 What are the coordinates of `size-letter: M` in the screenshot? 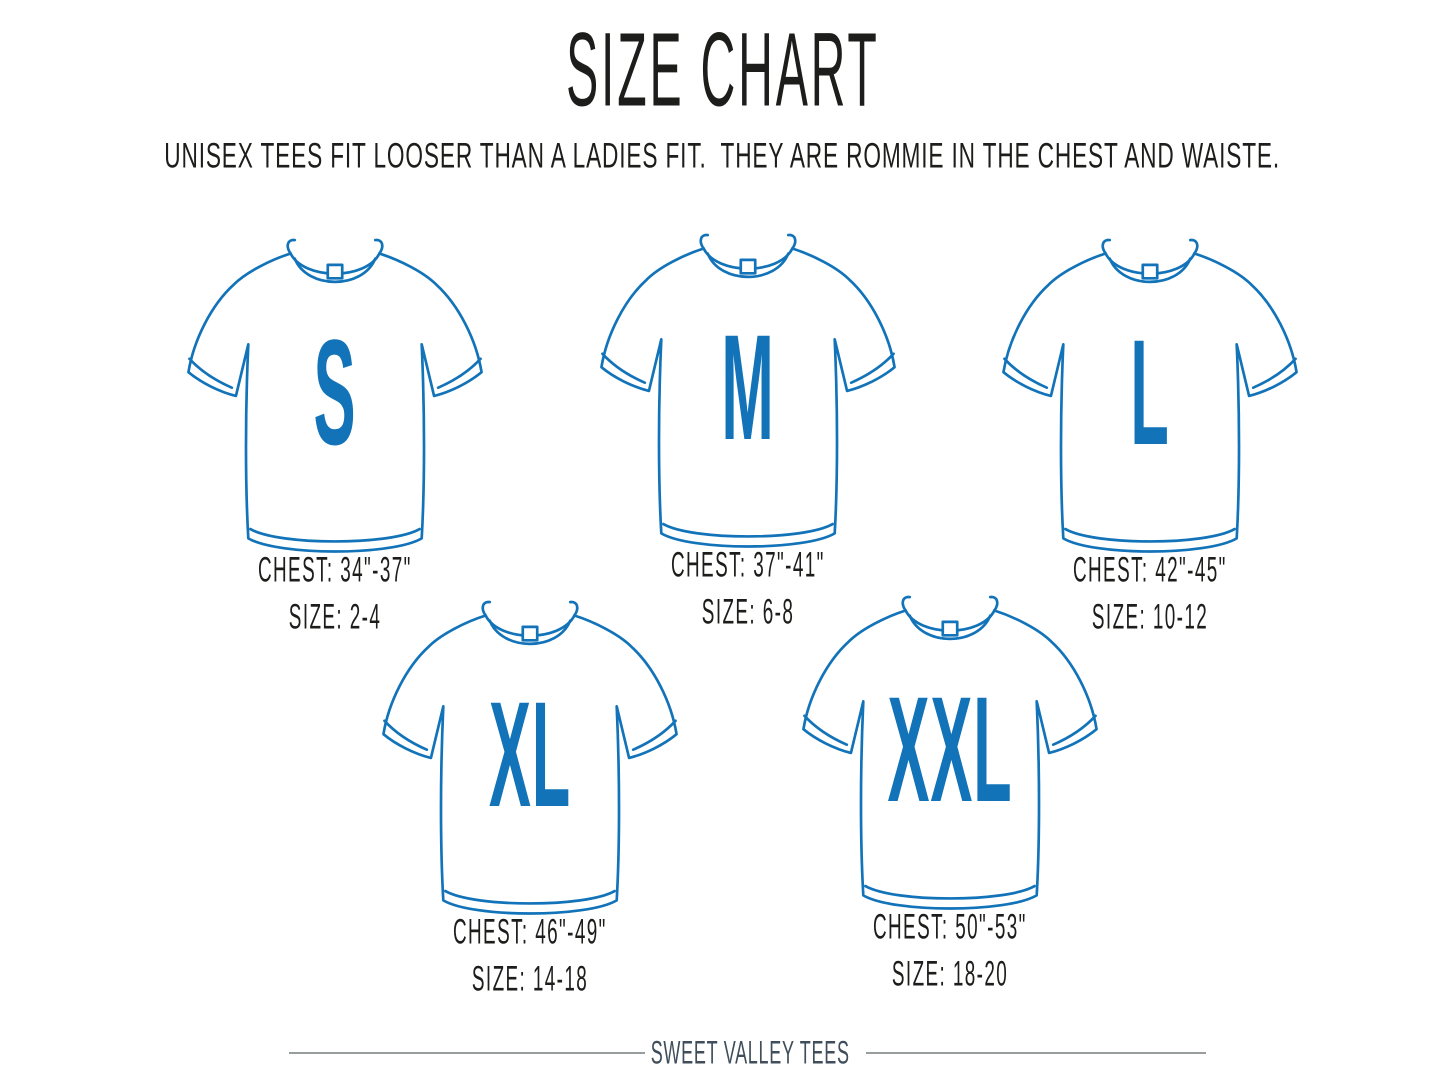 It's located at (748, 386).